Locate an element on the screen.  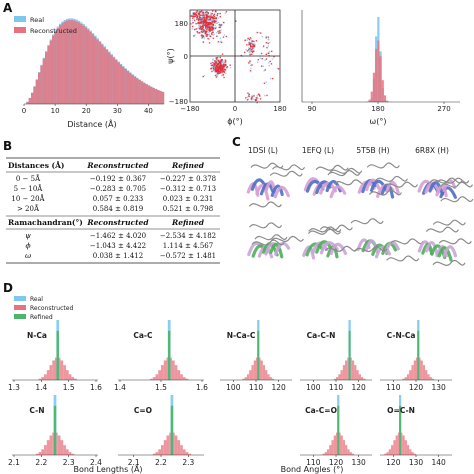
bond-lengths-xlabel: Bond Lengths (Å) is located at coordinates (107, 468).